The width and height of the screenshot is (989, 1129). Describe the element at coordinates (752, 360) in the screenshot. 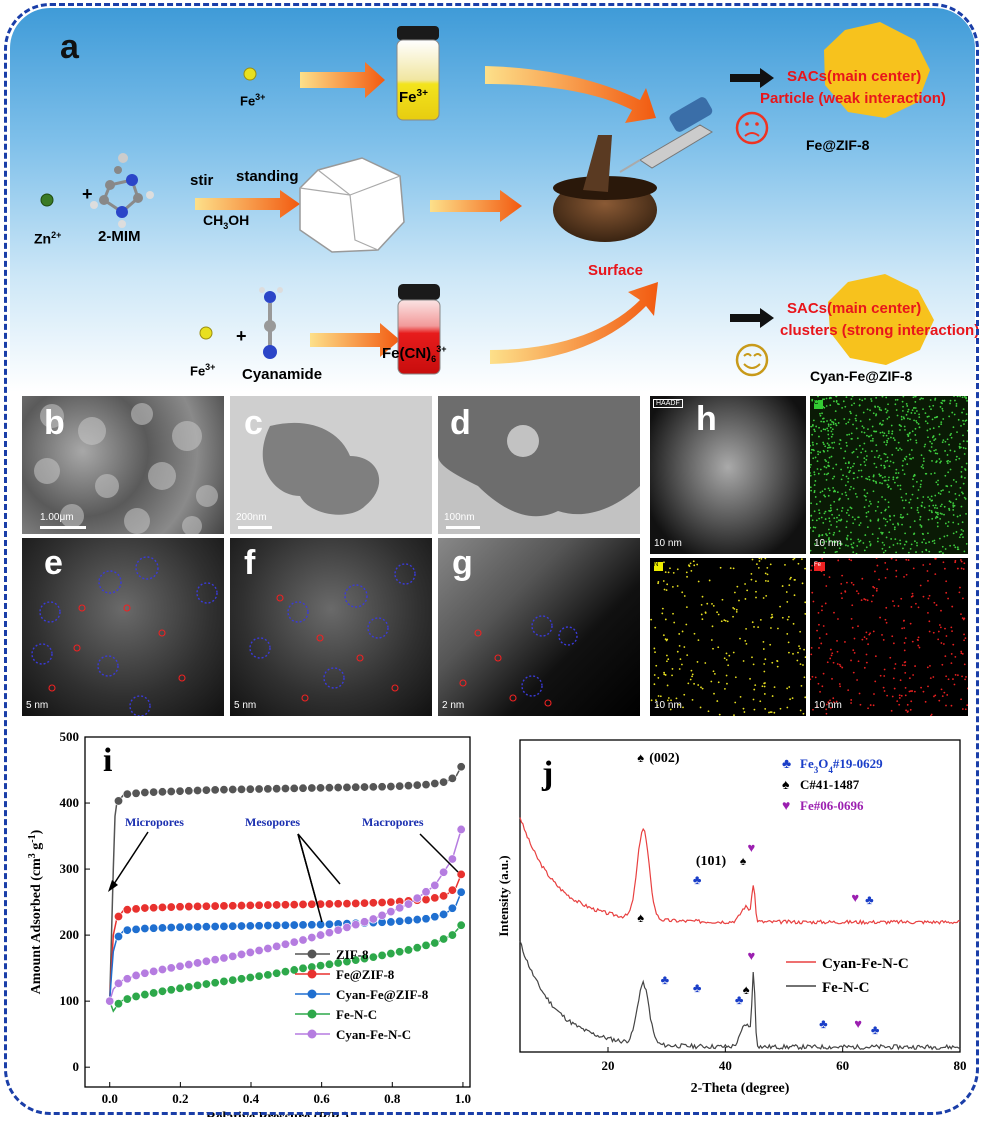

I see `happy-face-icon` at that location.